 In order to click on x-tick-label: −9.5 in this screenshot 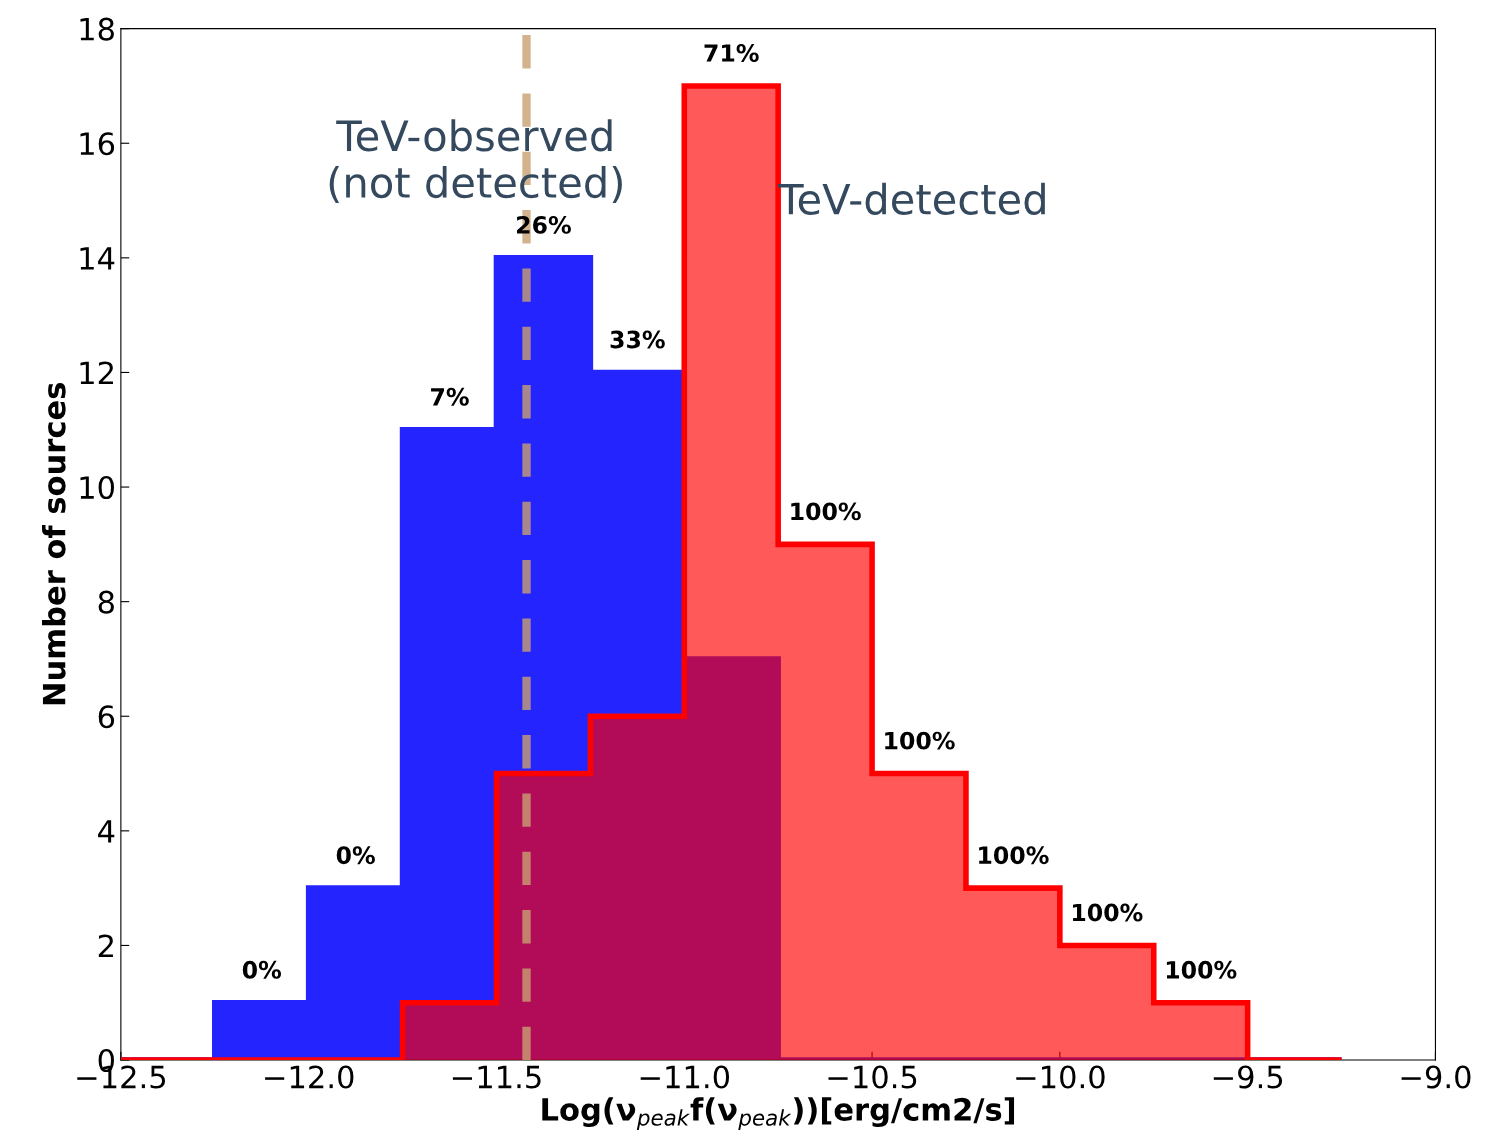, I will do `click(1248, 1077)`.